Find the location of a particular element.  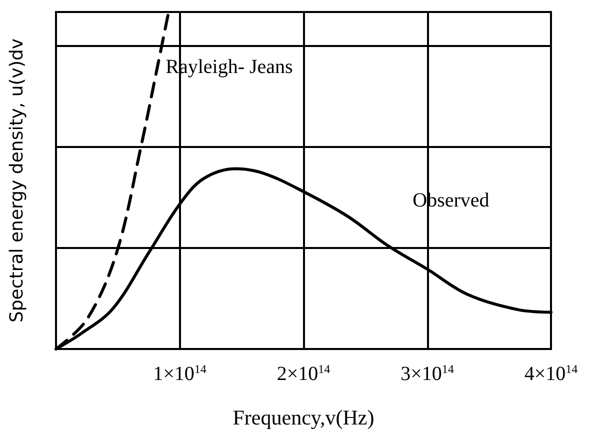

y-axis-title: Spectral energy density, u(v)dv is located at coordinates (17, 180).